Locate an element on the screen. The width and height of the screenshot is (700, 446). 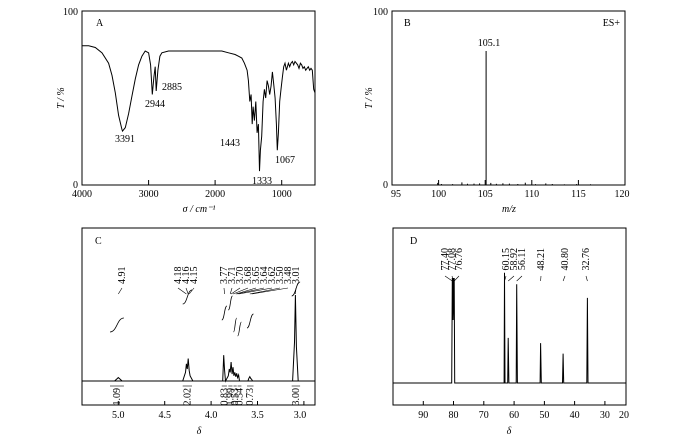
panel-b-xtick-label: 95 is located at coordinates (396, 194).